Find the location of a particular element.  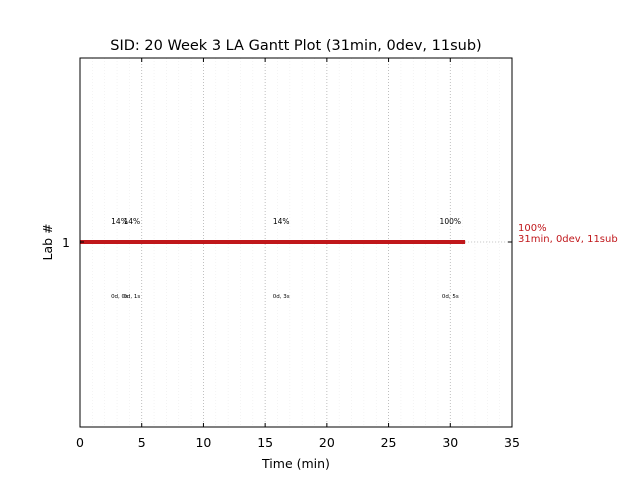

x-tick-label: 30 is located at coordinates (450, 442).